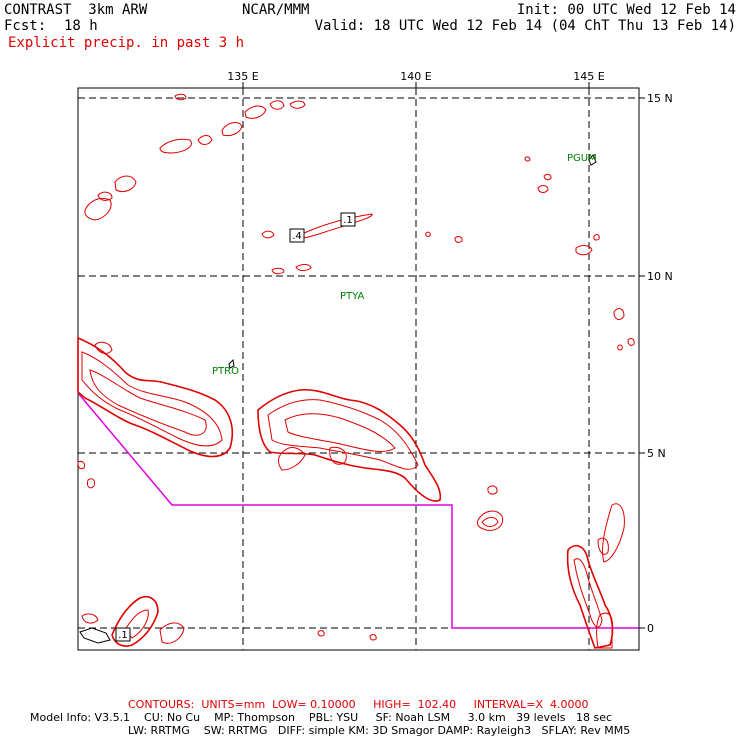 The image size is (740, 740). What do you see at coordinates (95, 635) in the screenshot?
I see `coastline-island` at bounding box center [95, 635].